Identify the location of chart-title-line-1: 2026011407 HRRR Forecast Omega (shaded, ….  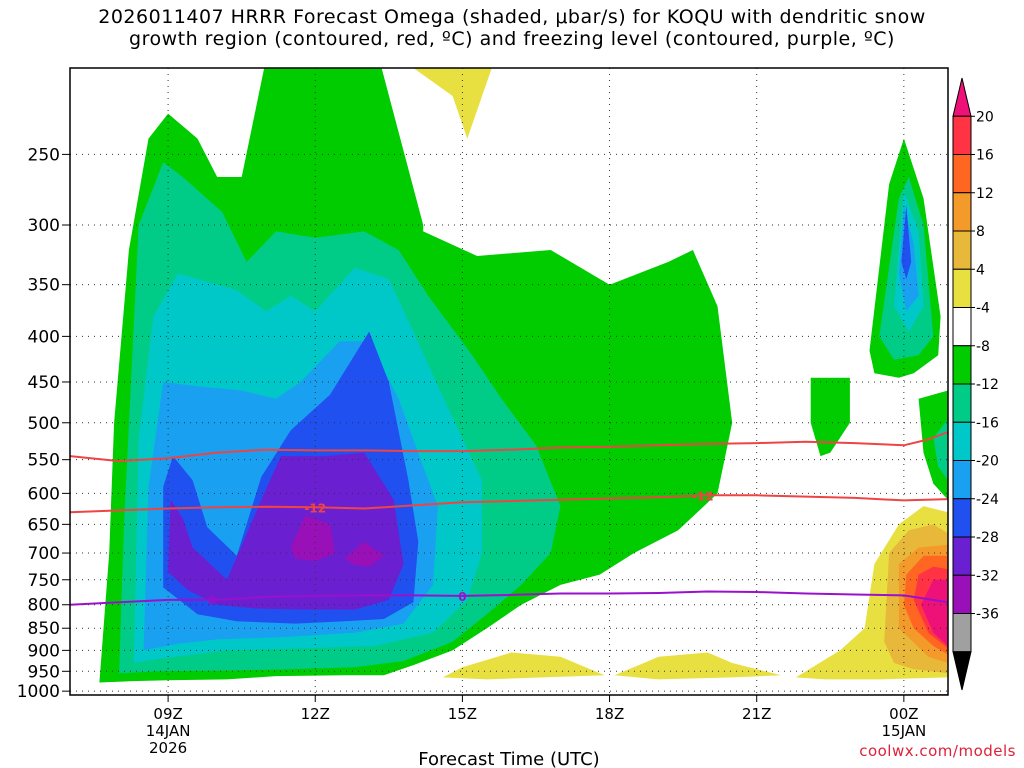
(512, 17).